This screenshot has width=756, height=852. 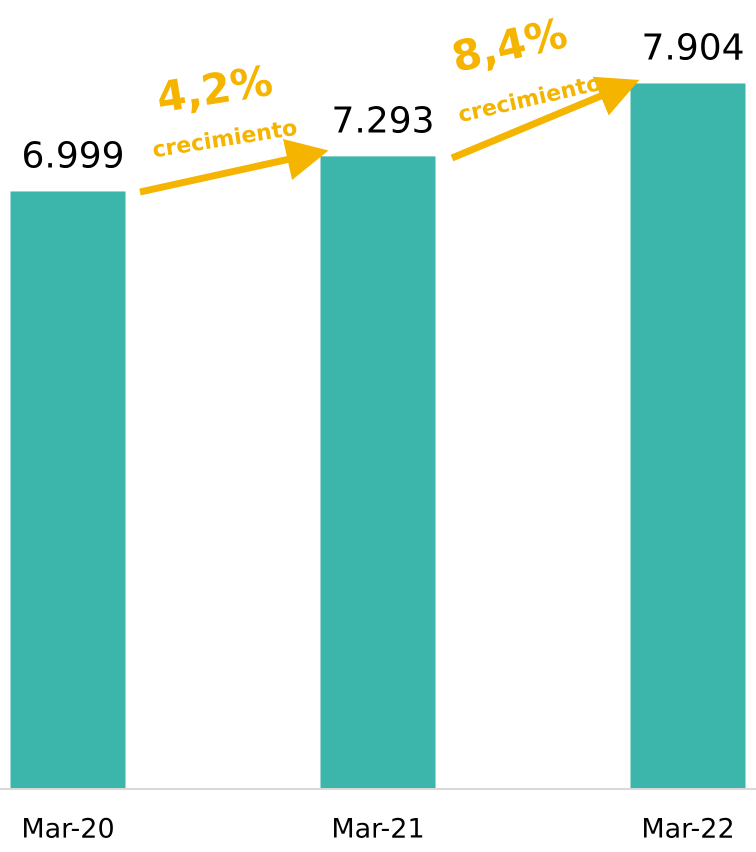 What do you see at coordinates (687, 829) in the screenshot?
I see `x-tick-label: Mar-22` at bounding box center [687, 829].